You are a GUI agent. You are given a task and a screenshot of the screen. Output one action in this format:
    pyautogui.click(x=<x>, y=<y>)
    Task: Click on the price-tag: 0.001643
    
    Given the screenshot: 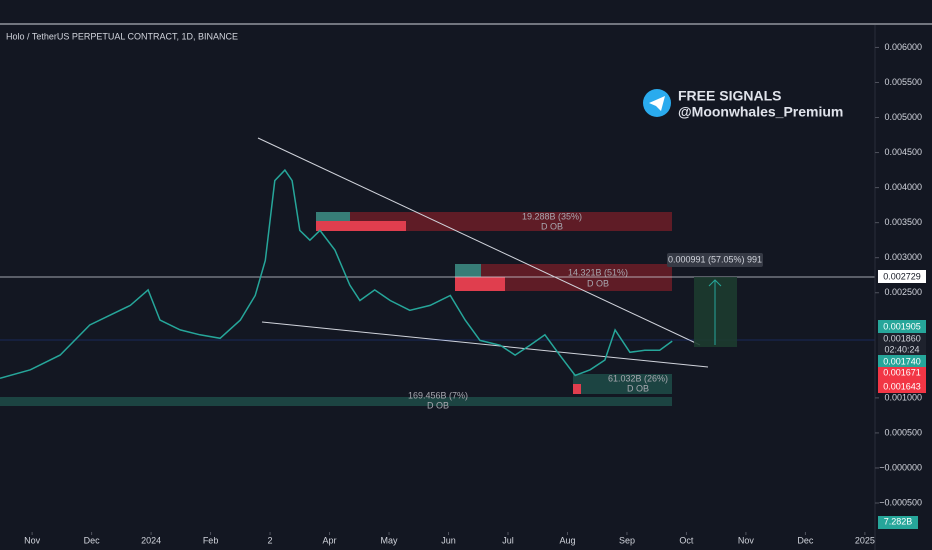 What is the action you would take?
    pyautogui.click(x=902, y=386)
    